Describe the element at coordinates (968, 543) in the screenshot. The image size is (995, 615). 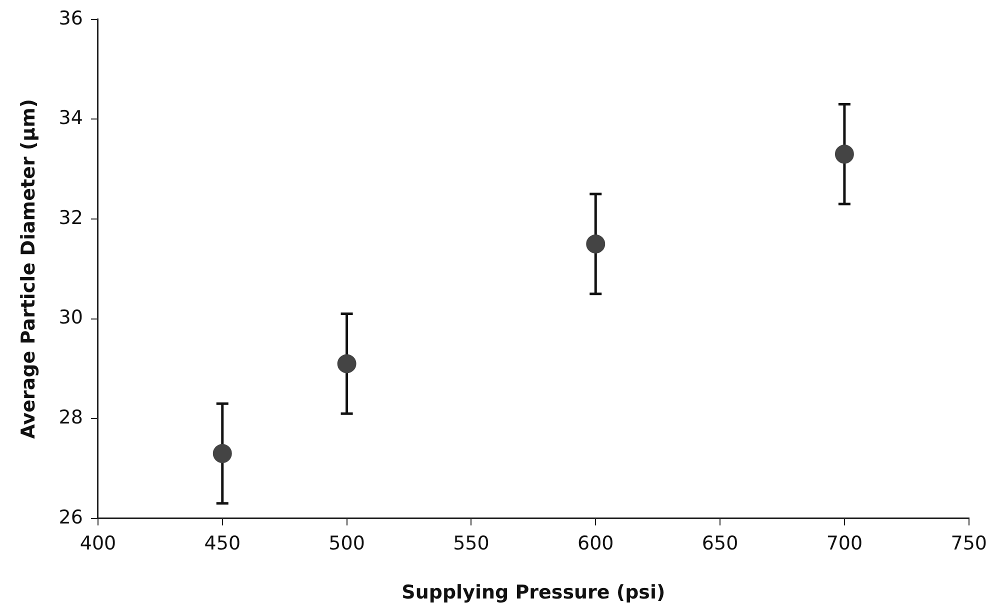
I see `x-tick-label: 750` at that location.